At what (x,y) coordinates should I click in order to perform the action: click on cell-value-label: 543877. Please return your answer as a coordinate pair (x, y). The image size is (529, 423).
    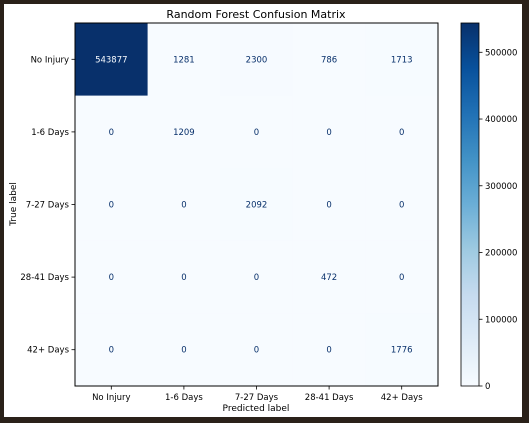
    Looking at the image, I should click on (111, 60).